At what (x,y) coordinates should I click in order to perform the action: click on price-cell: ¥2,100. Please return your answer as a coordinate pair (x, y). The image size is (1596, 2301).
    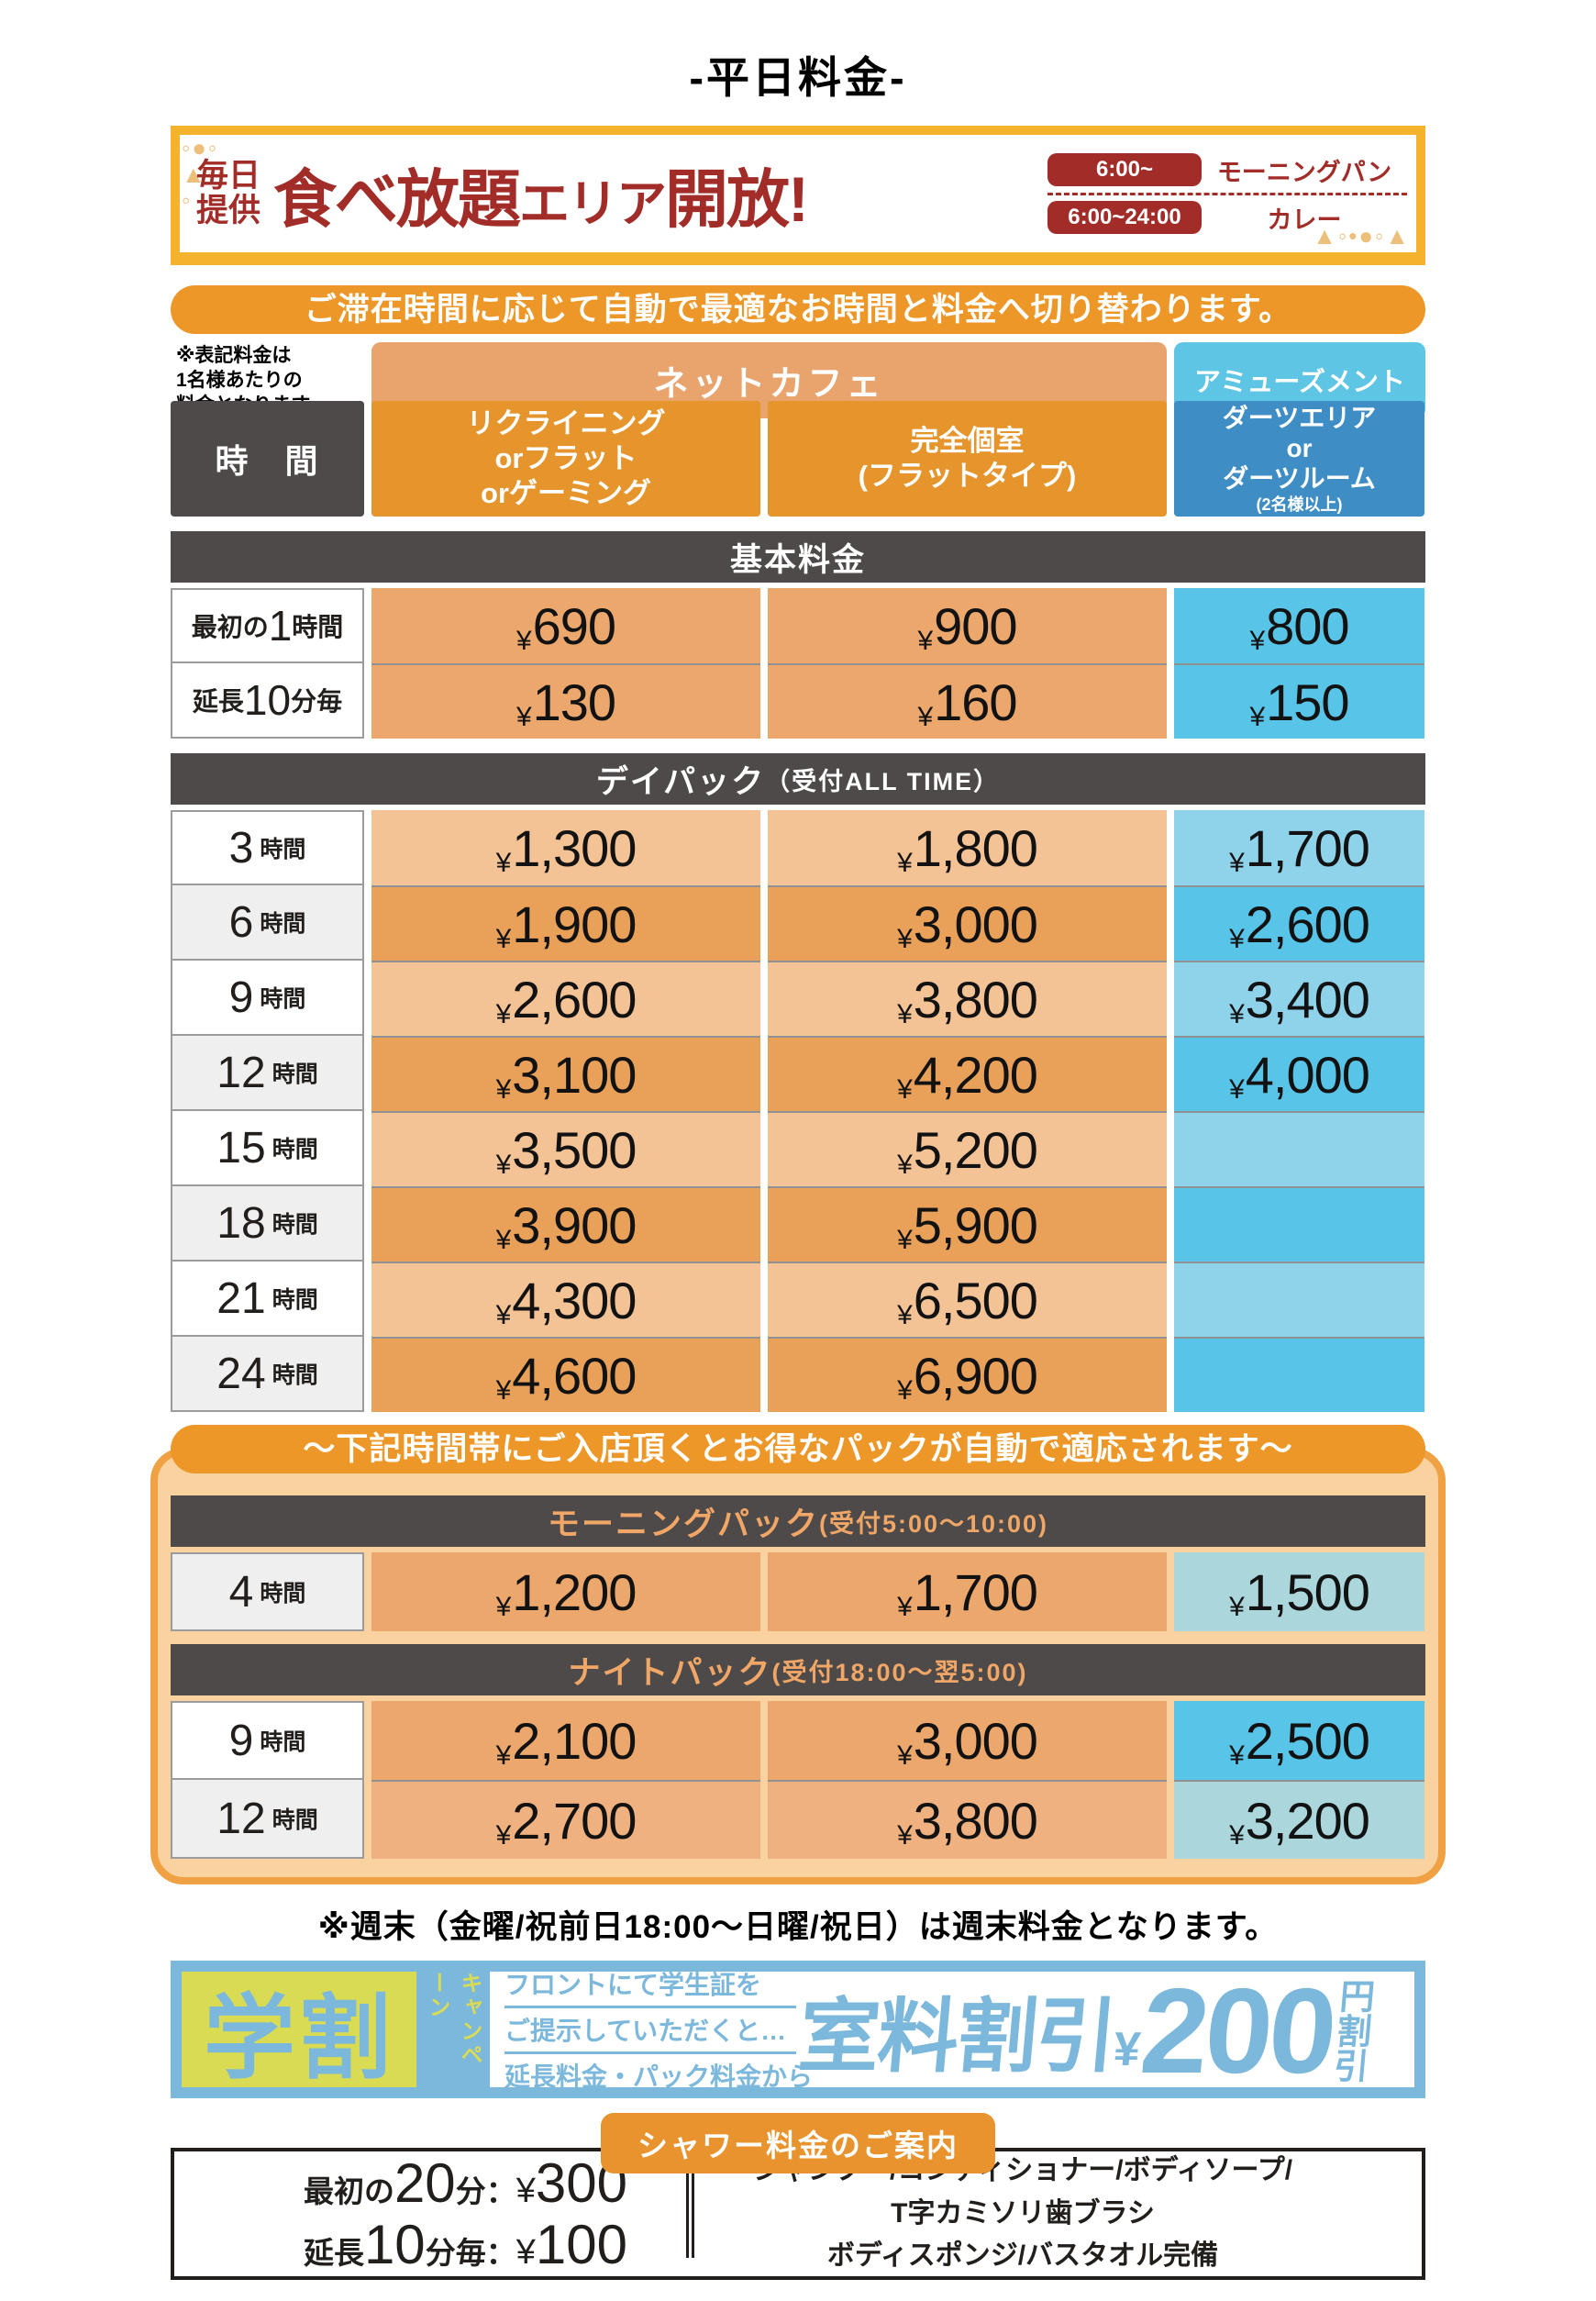
    Looking at the image, I should click on (565, 1741).